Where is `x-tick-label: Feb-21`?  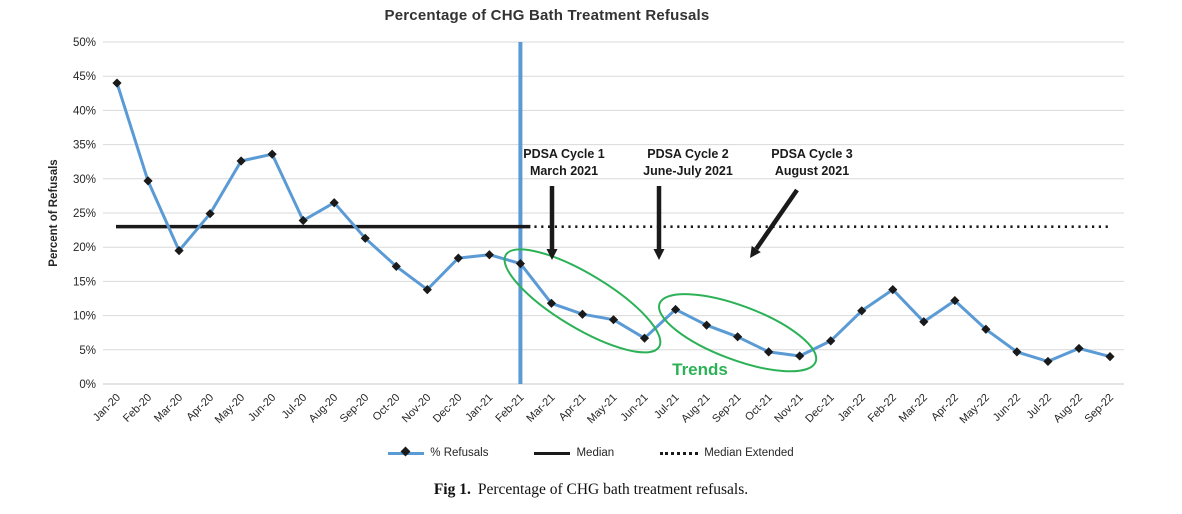 x-tick-label: Feb-21 is located at coordinates (509, 408).